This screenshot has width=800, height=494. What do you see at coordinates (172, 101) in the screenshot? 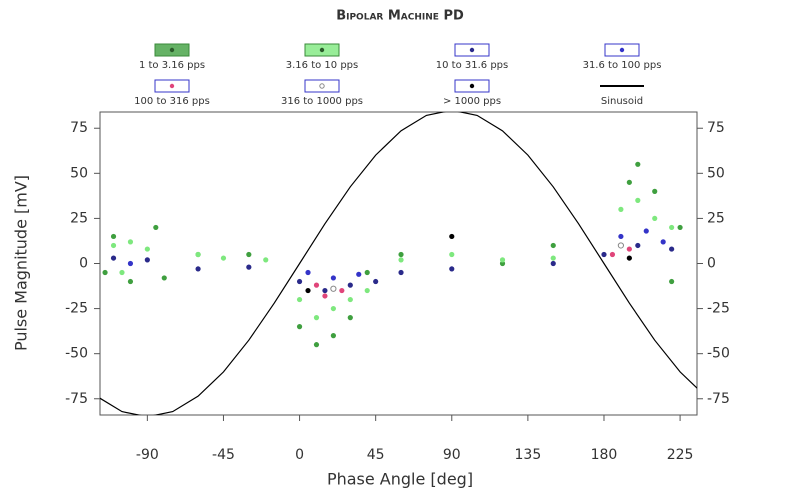
I see `legend-label: 100 to 316 pps` at bounding box center [172, 101].